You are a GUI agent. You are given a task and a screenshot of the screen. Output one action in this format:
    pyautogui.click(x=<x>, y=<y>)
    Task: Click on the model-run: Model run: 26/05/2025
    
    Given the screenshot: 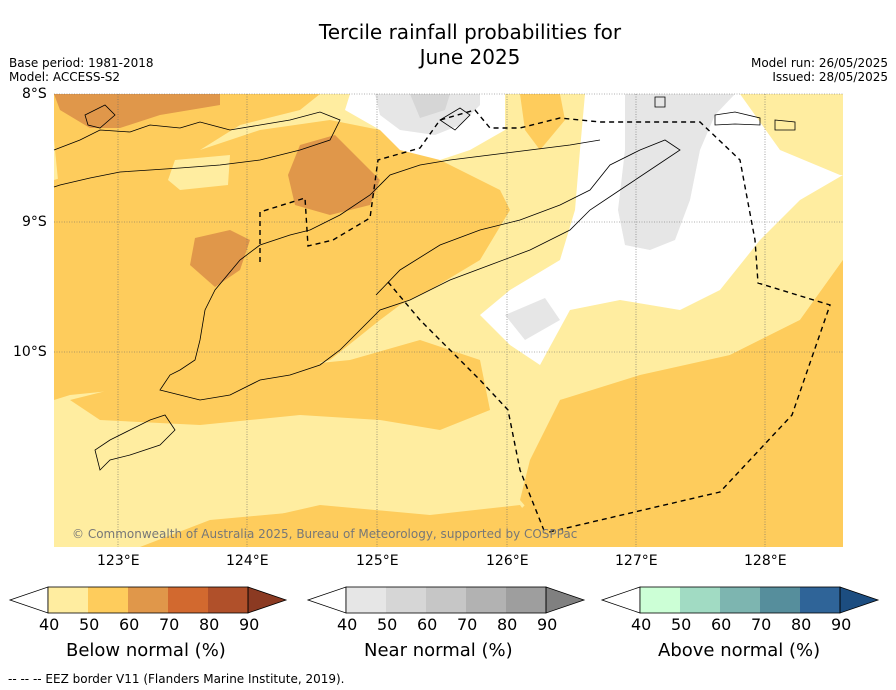 What is the action you would take?
    pyautogui.click(x=819, y=63)
    